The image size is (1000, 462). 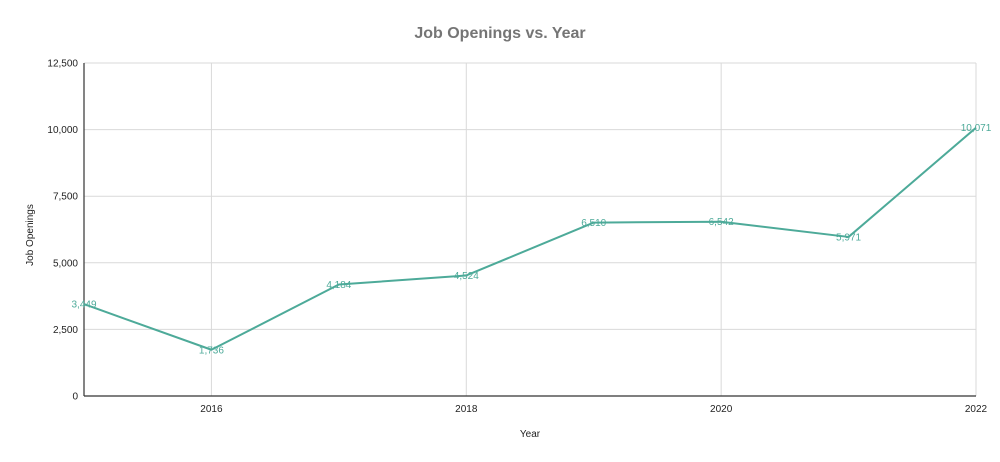 I want to click on data-label: 4,184, so click(x=338, y=285).